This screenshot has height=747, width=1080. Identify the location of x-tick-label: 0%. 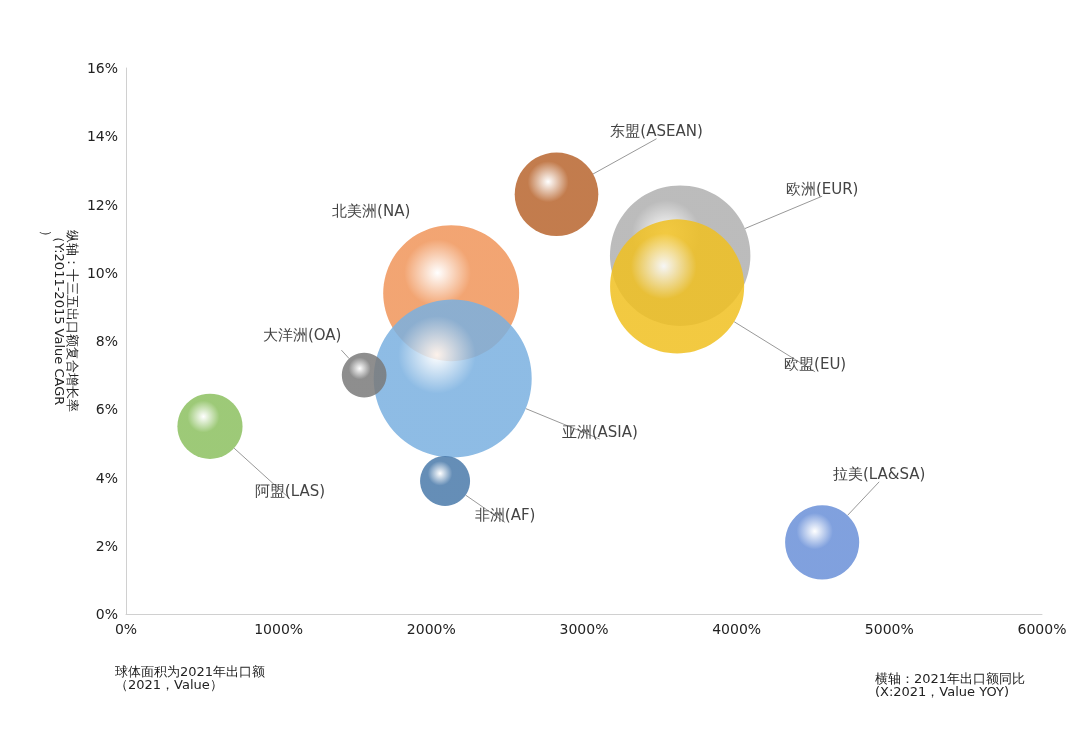
(126, 629).